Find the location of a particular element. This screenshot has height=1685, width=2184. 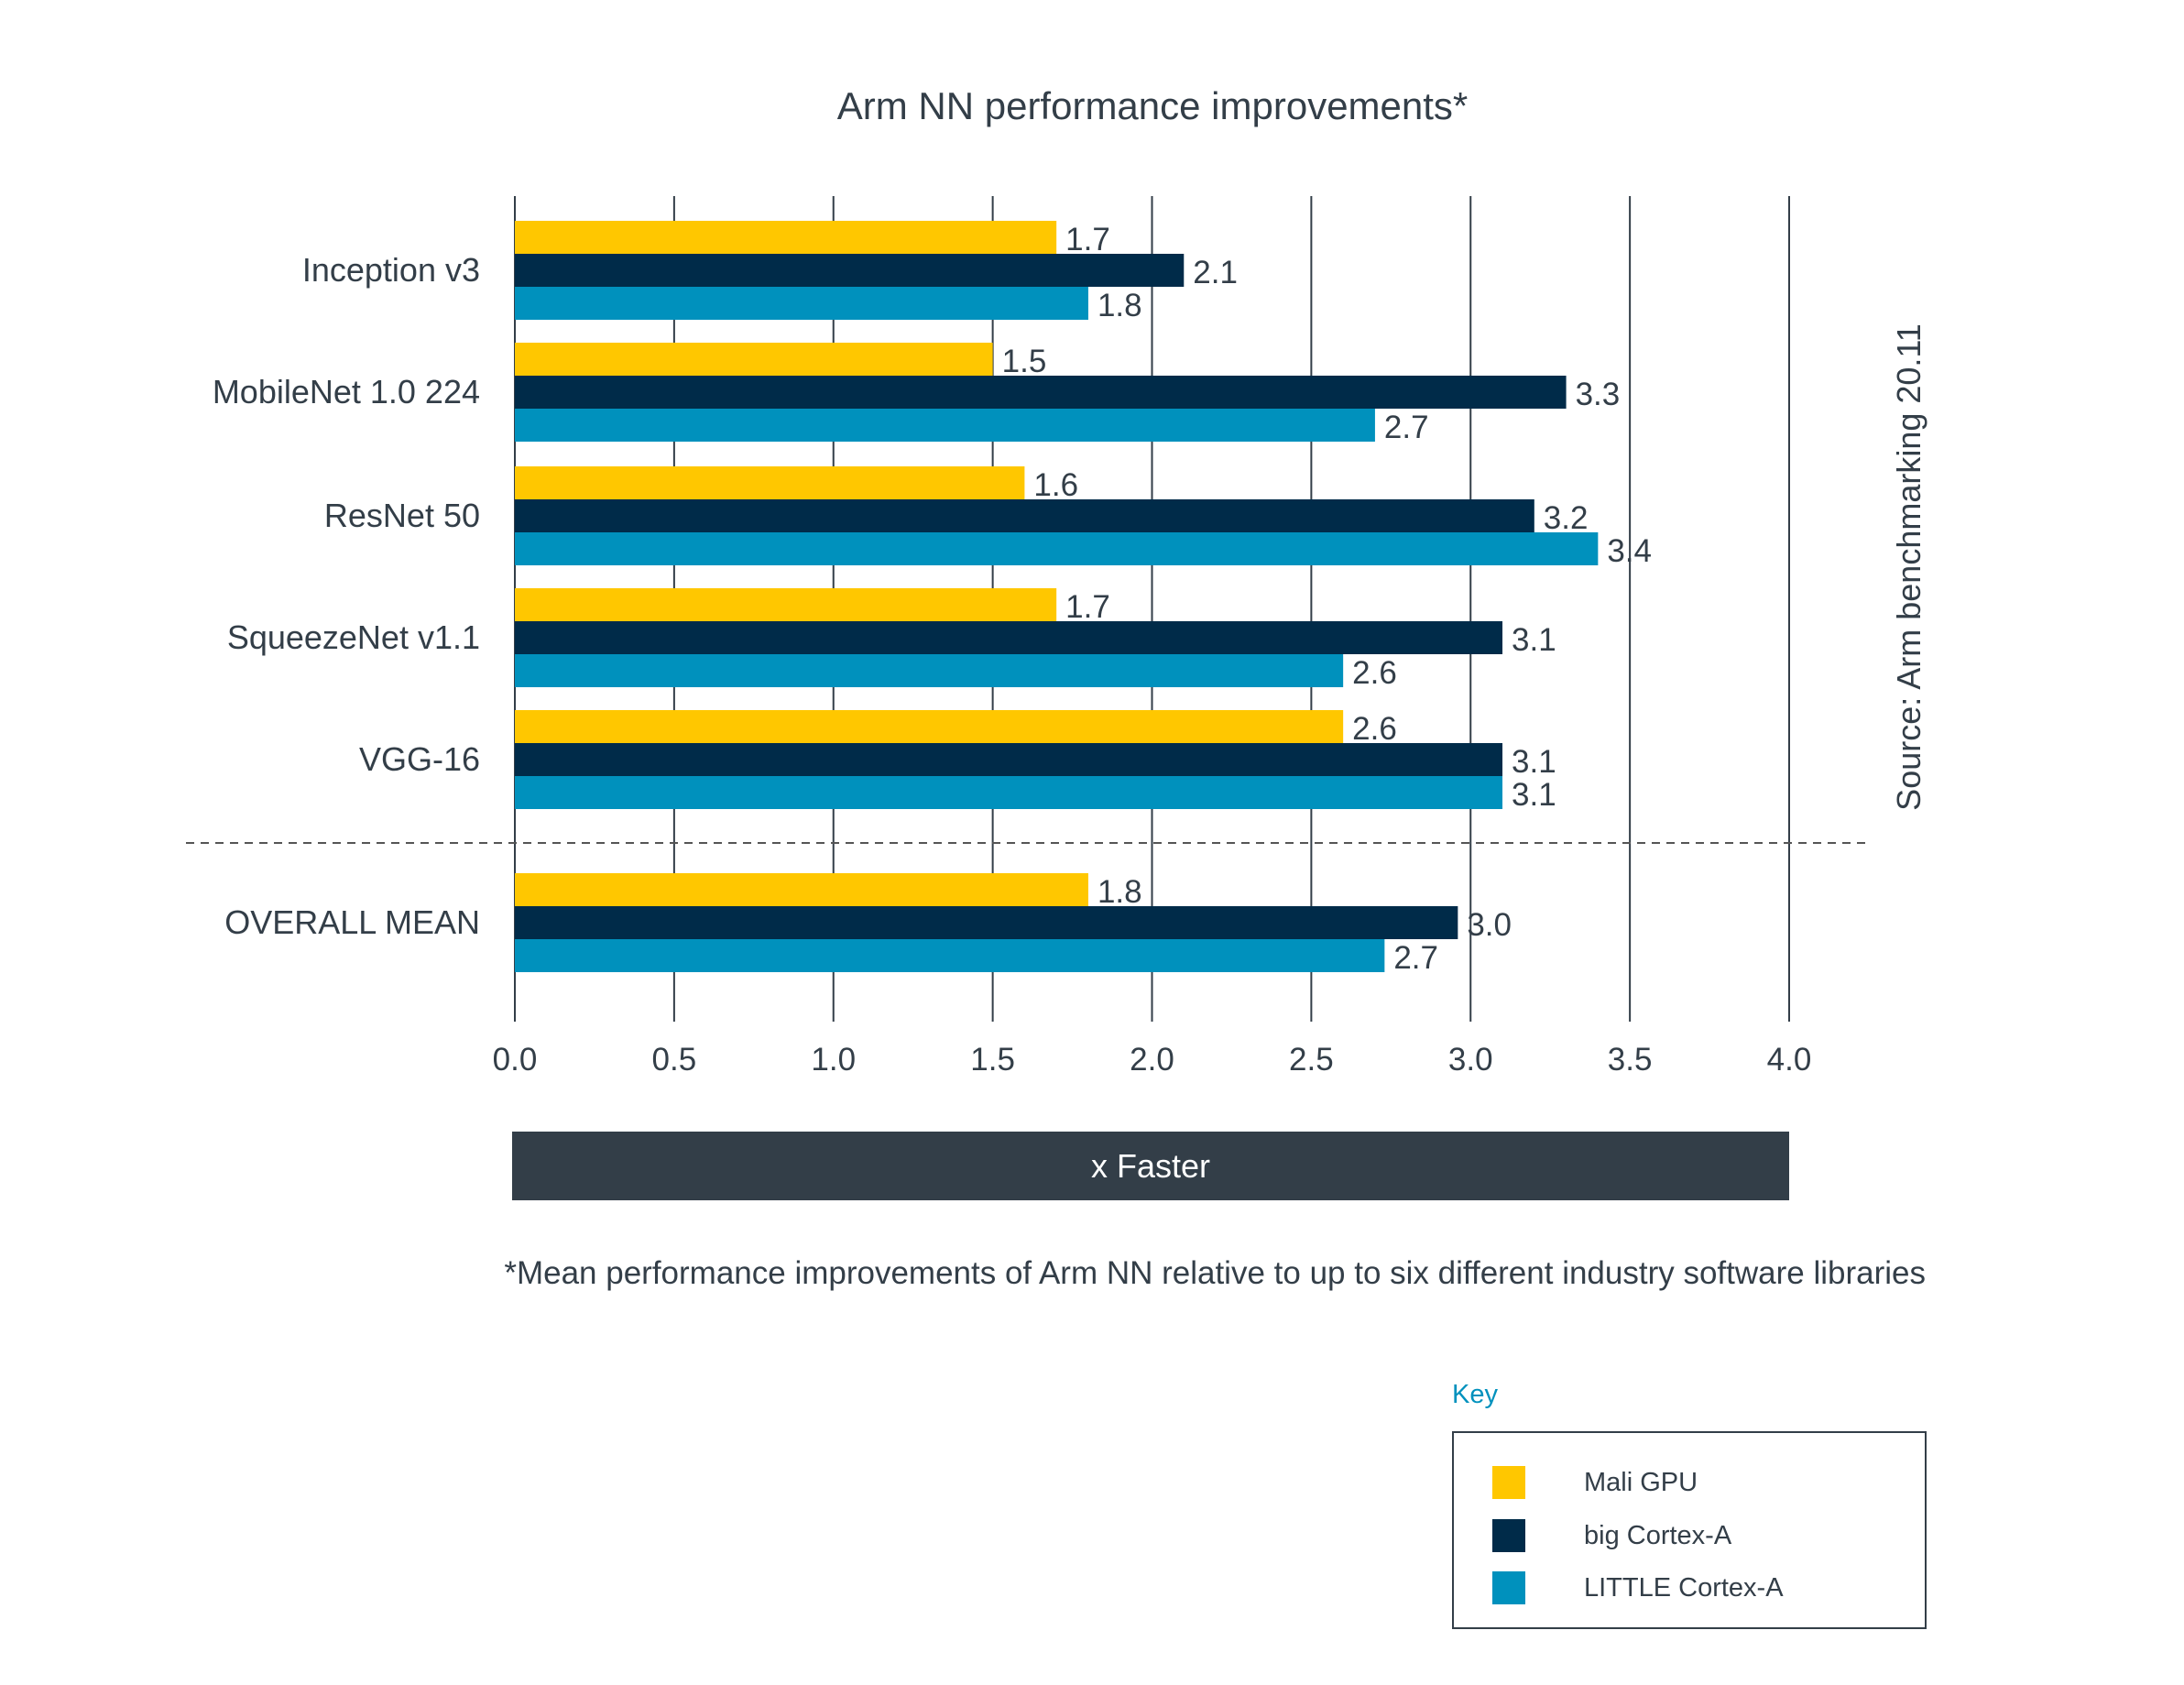

data-label: 3.3 is located at coordinates (1598, 394).